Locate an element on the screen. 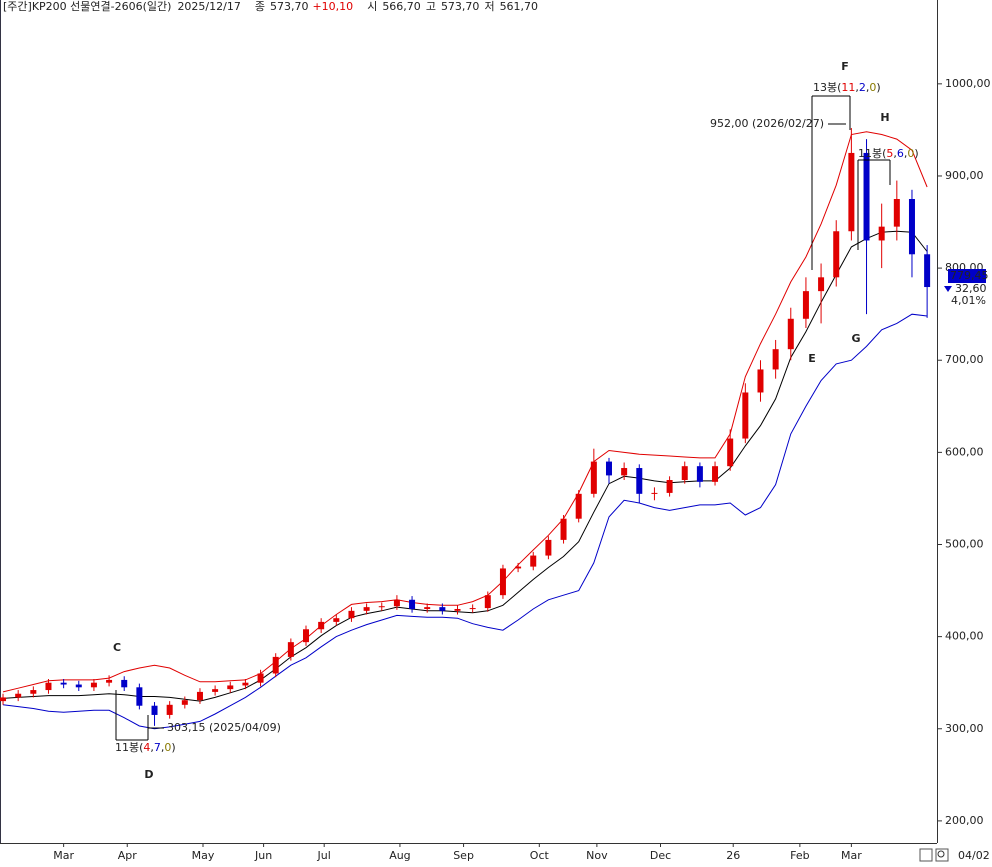 Image resolution: width=992 pixels, height=867 pixels. y-tick-label: 700,00 is located at coordinates (964, 359).